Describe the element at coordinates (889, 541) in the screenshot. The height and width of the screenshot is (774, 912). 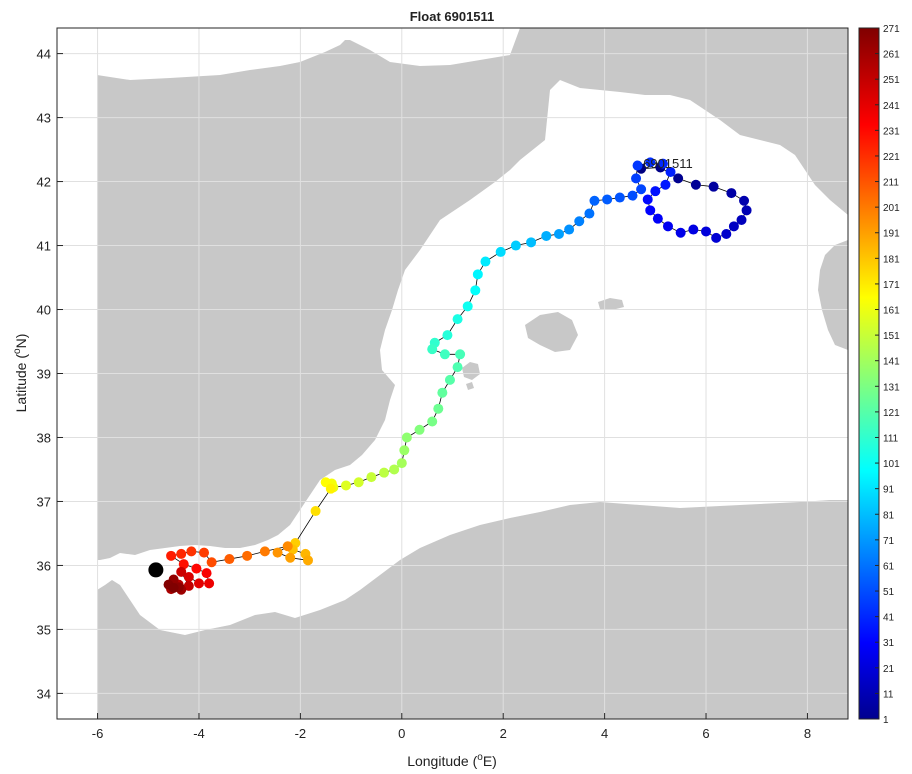
I see `colorbar-tick-label: 71` at that location.